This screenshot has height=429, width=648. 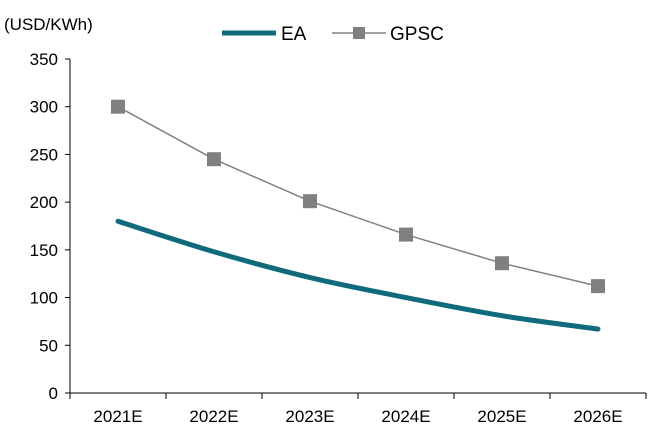 What do you see at coordinates (358, 409) in the screenshot?
I see `x-axis-ticks: 2021E 2022E 2023E 2024E 2025E 2026E` at bounding box center [358, 409].